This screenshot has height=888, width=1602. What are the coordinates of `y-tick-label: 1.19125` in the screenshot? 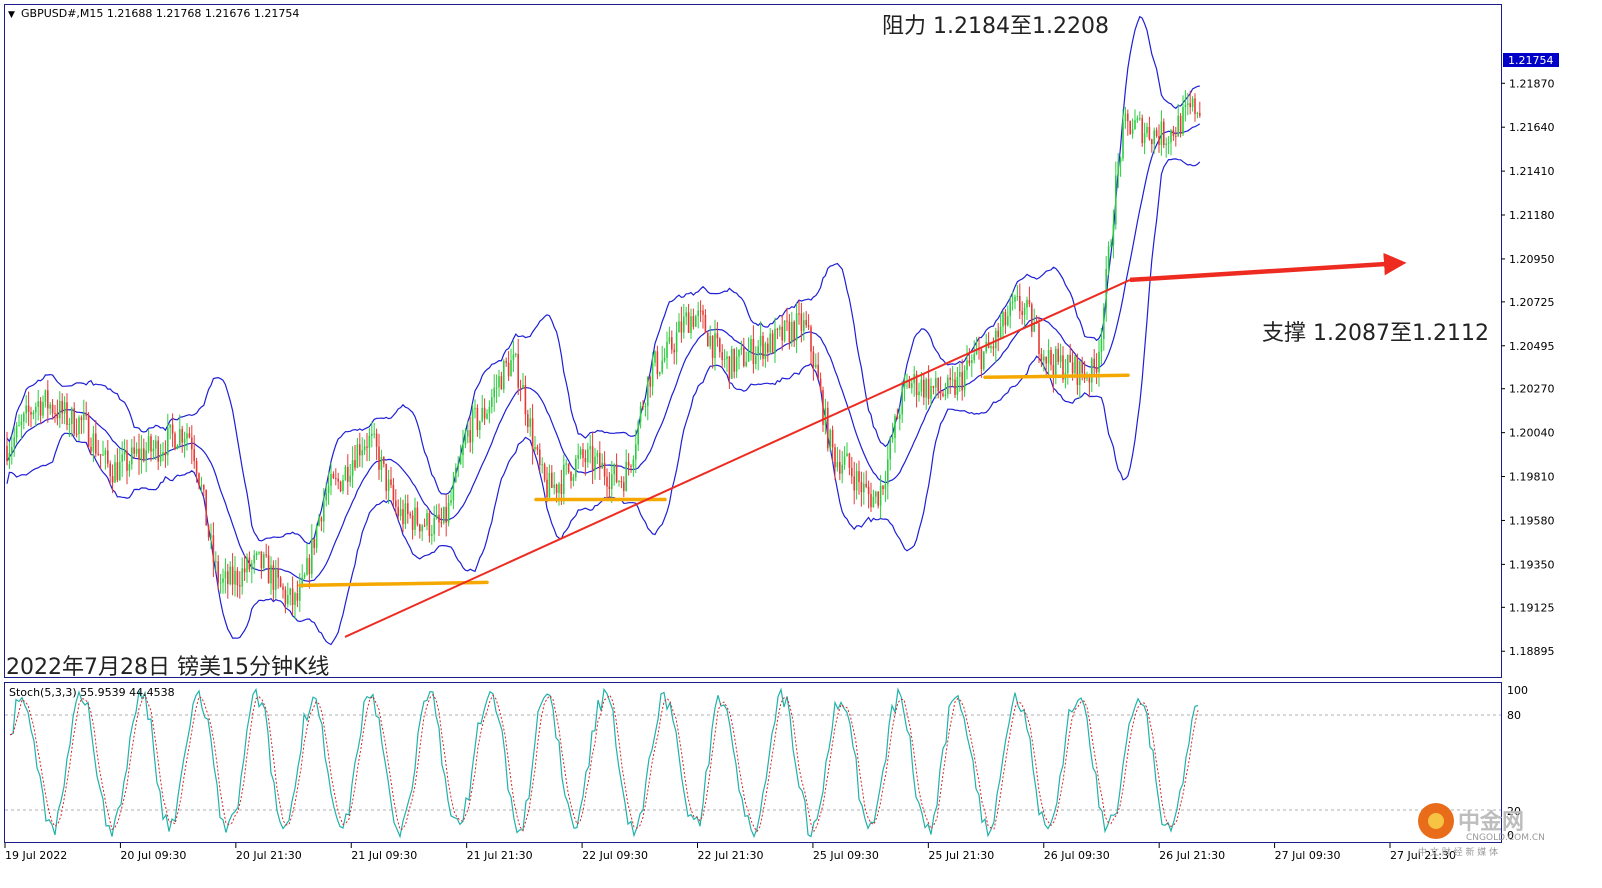 It's located at (1532, 607).